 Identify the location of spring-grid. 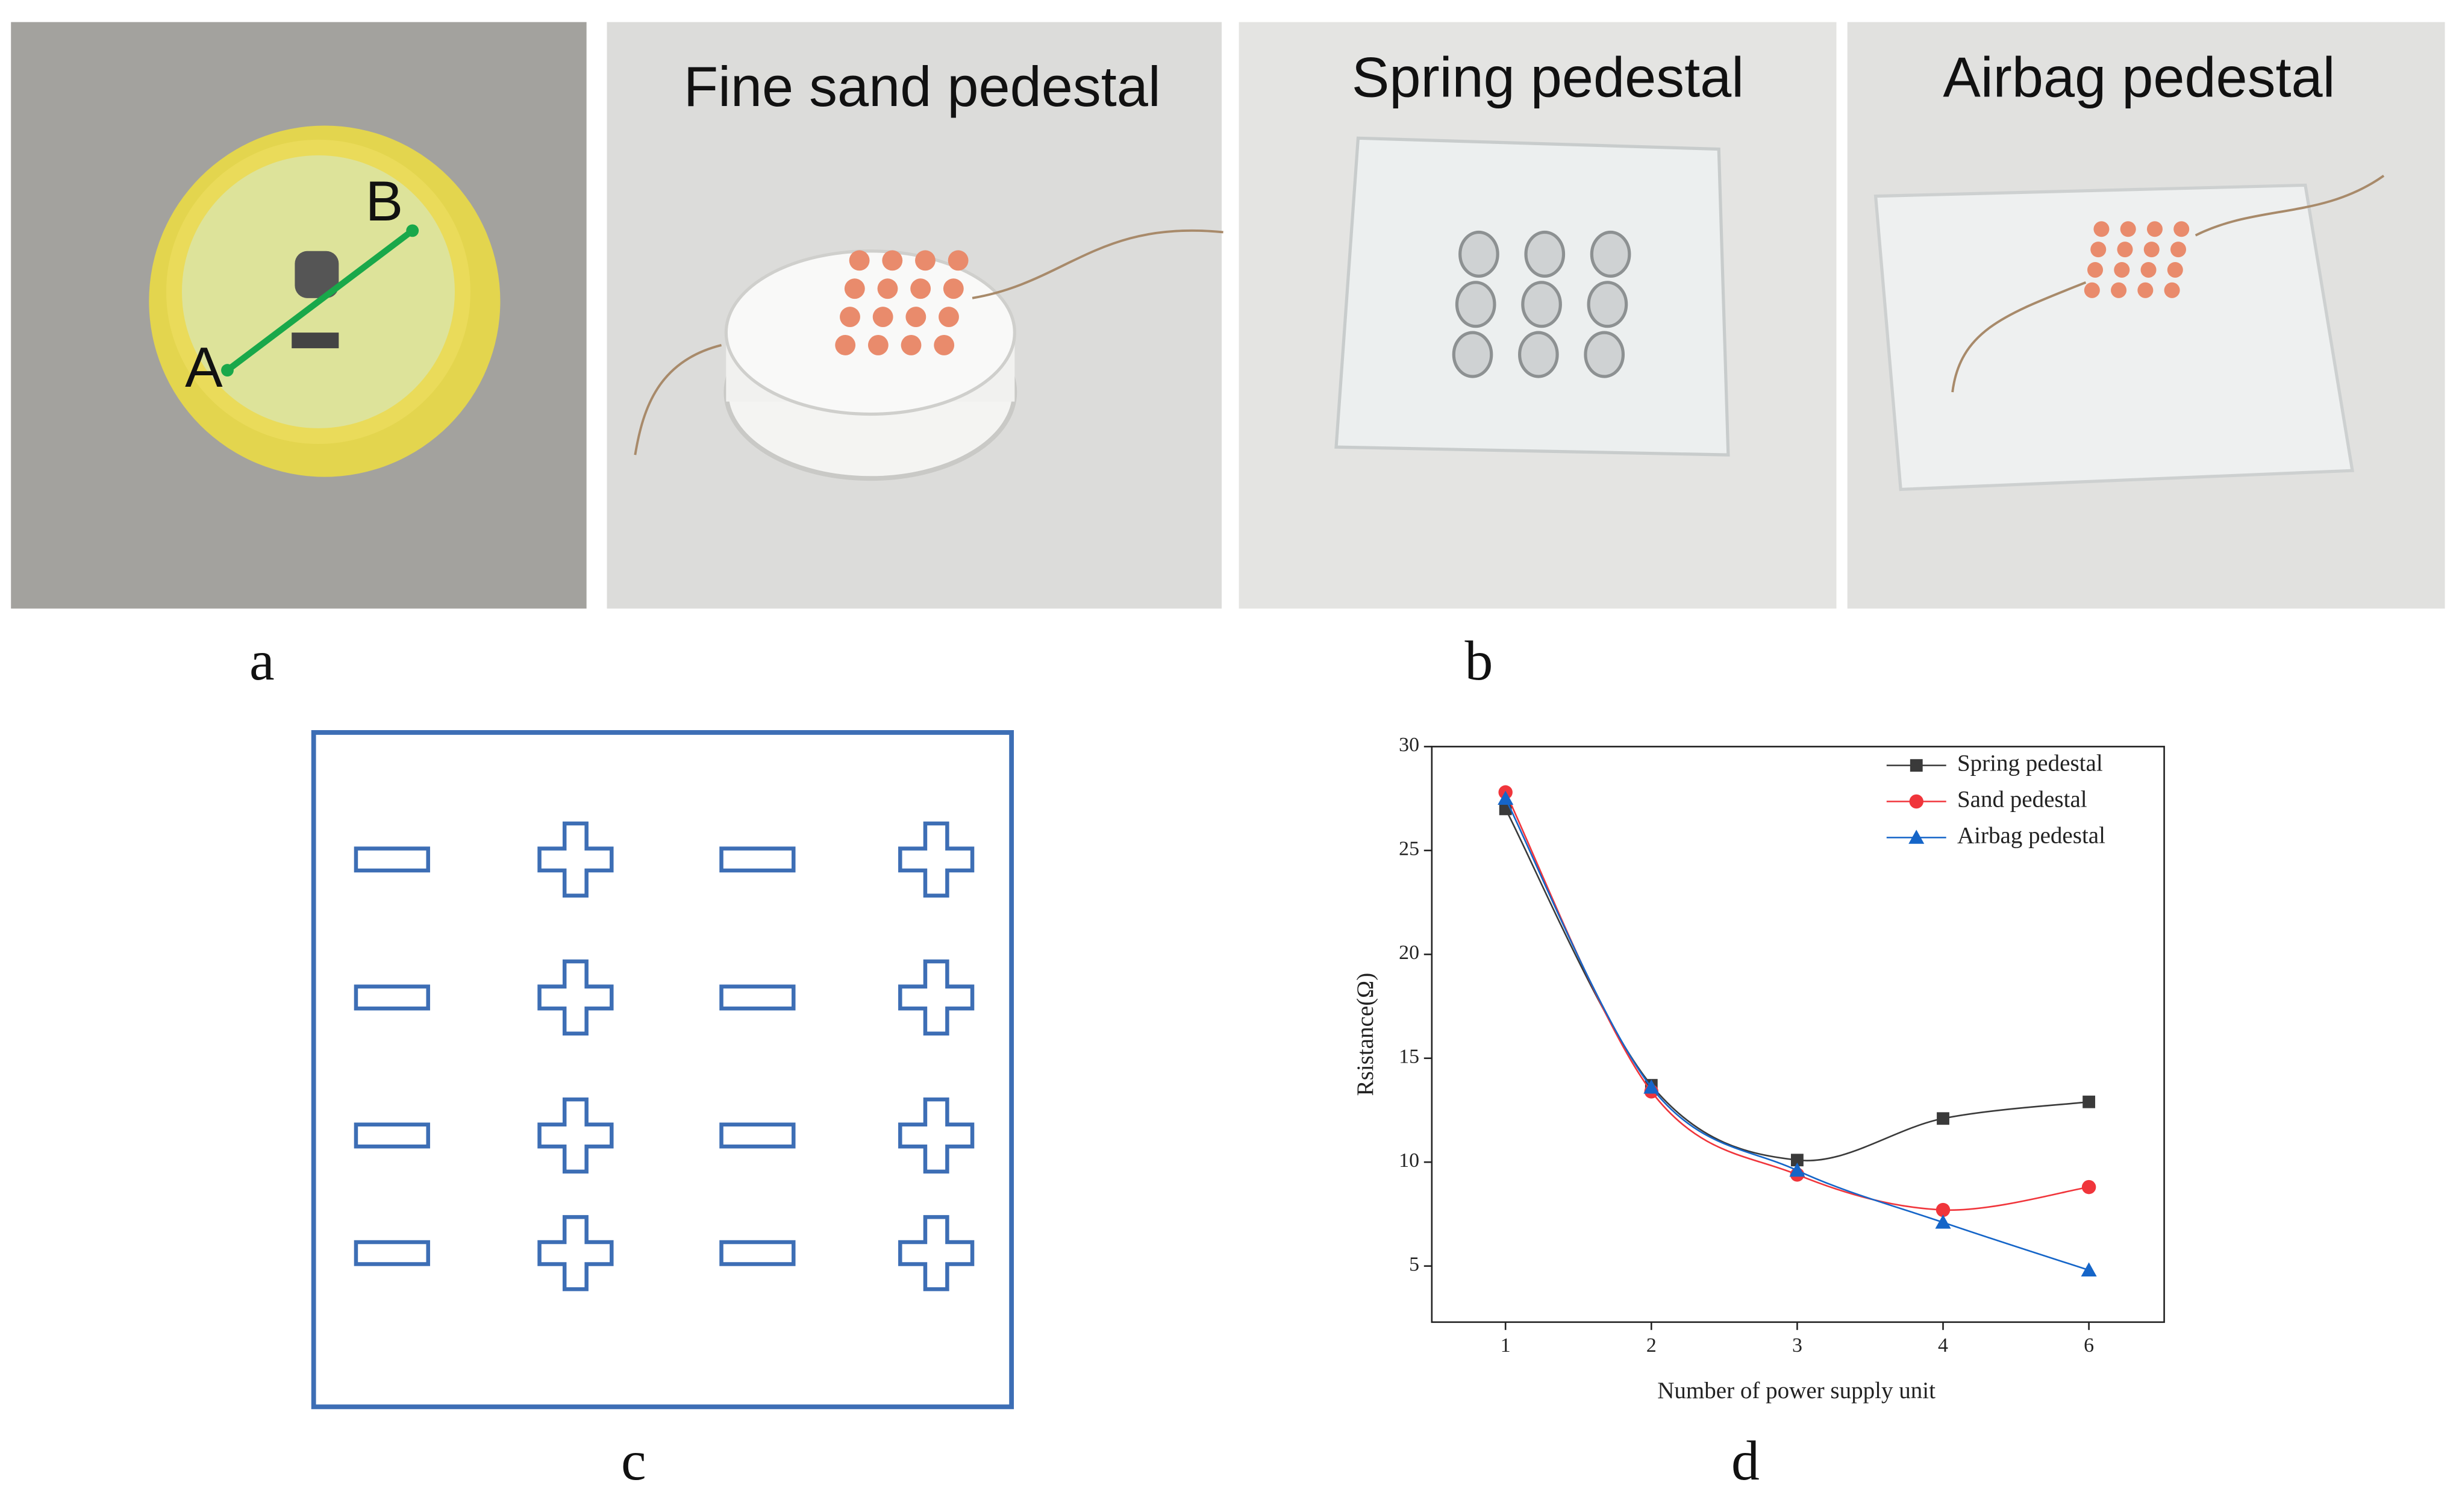
(1542, 304).